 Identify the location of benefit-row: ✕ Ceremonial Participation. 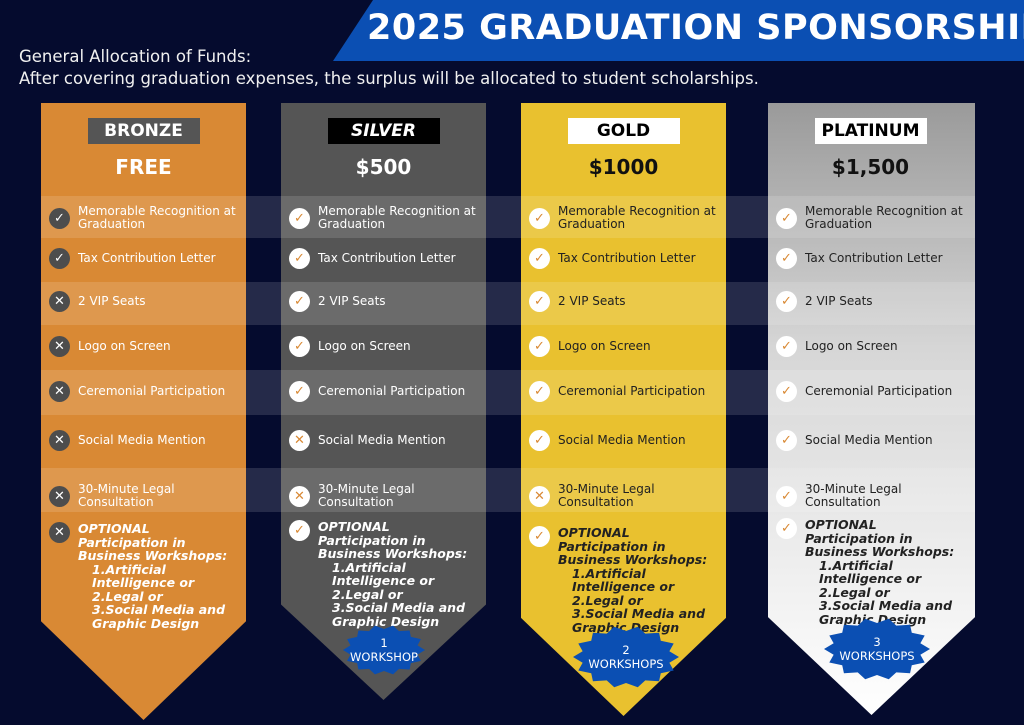
(145, 391).